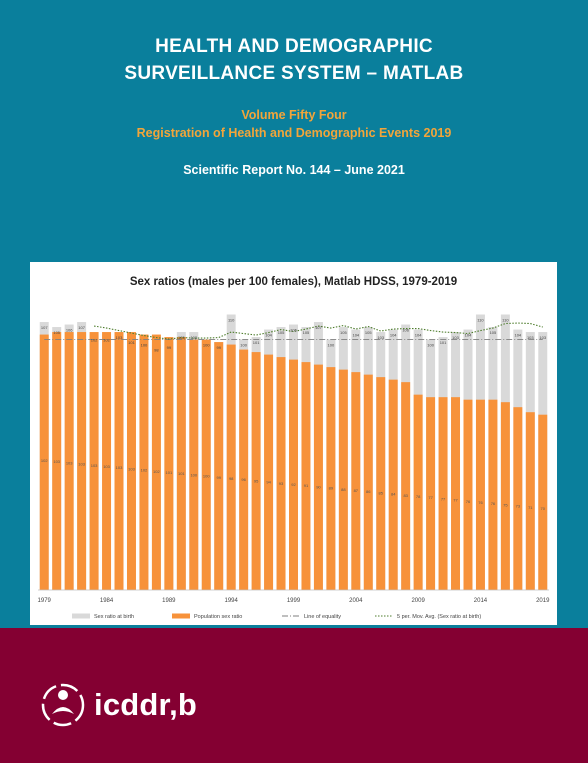 This screenshot has width=588, height=763. I want to click on population-ratio-label: 93, so click(281, 483).